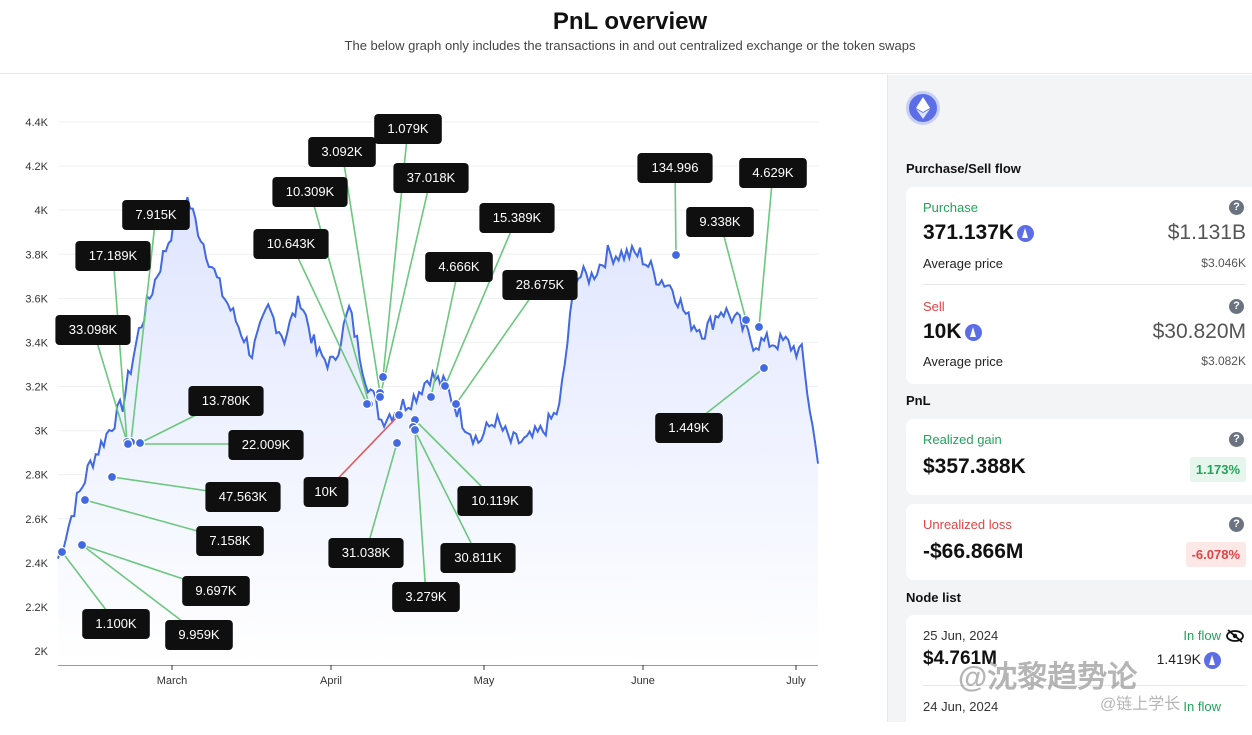 The height and width of the screenshot is (735, 1252). What do you see at coordinates (408, 128) in the screenshot?
I see `node-label: 1.079K` at bounding box center [408, 128].